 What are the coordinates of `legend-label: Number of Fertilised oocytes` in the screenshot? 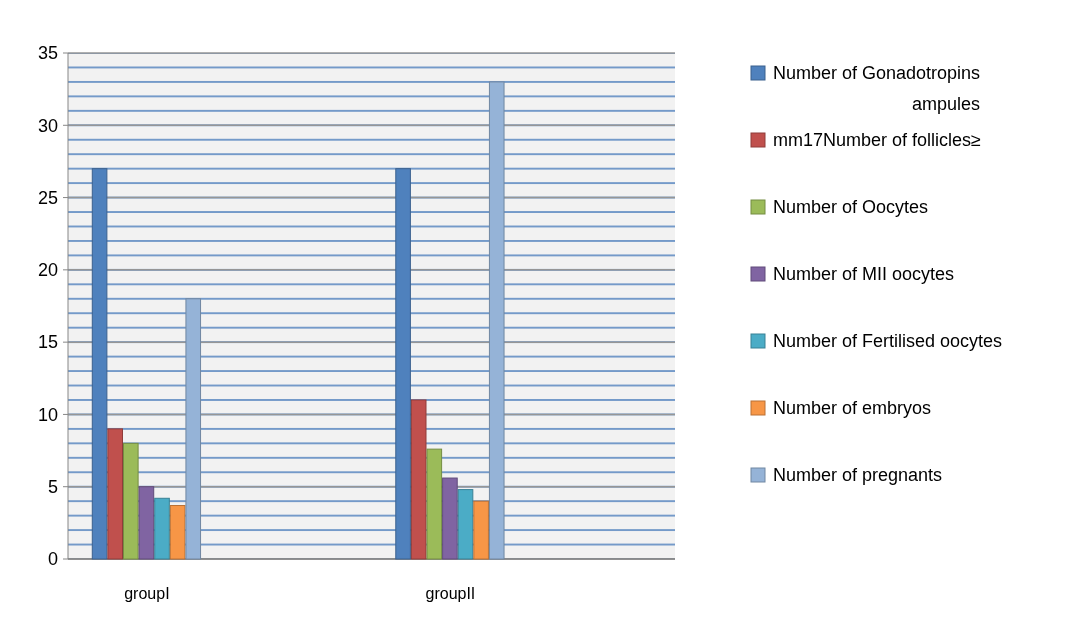 It's located at (888, 341).